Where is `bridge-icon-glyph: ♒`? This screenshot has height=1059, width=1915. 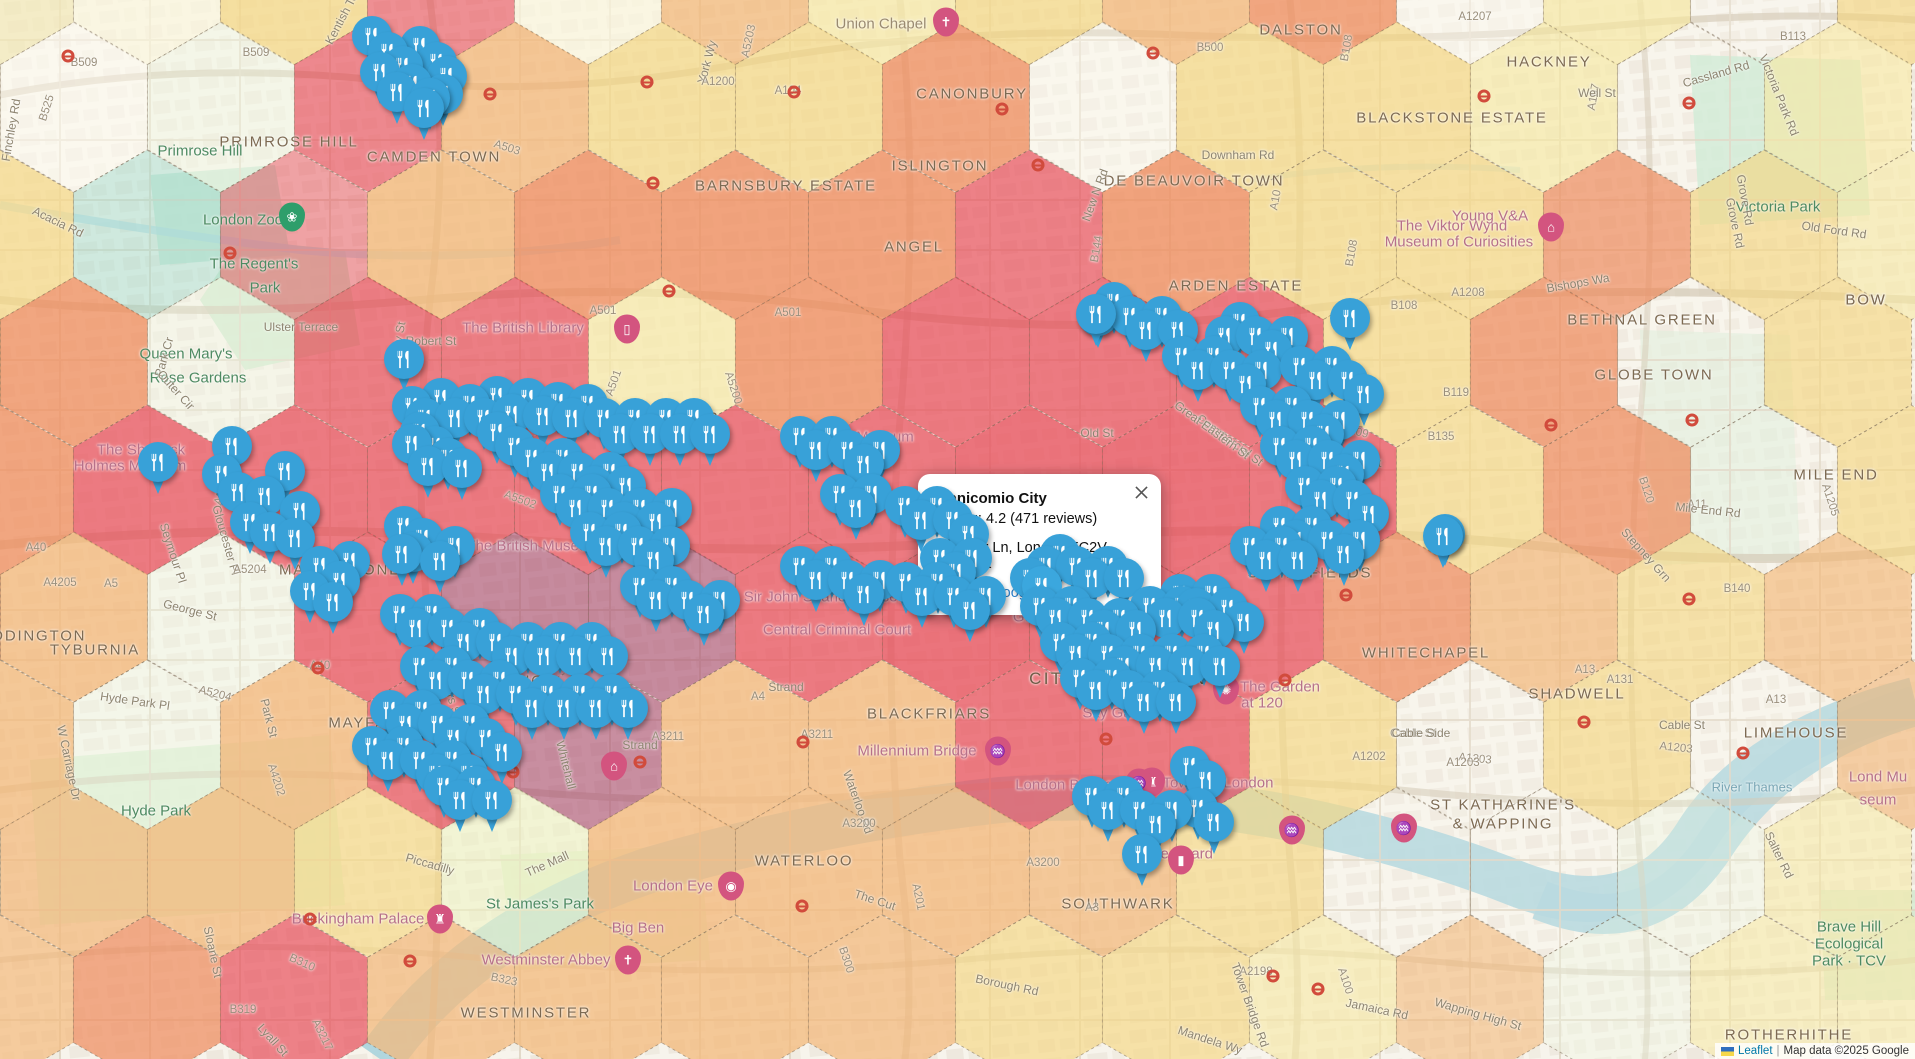
bridge-icon-glyph: ♒ is located at coordinates (1404, 828).